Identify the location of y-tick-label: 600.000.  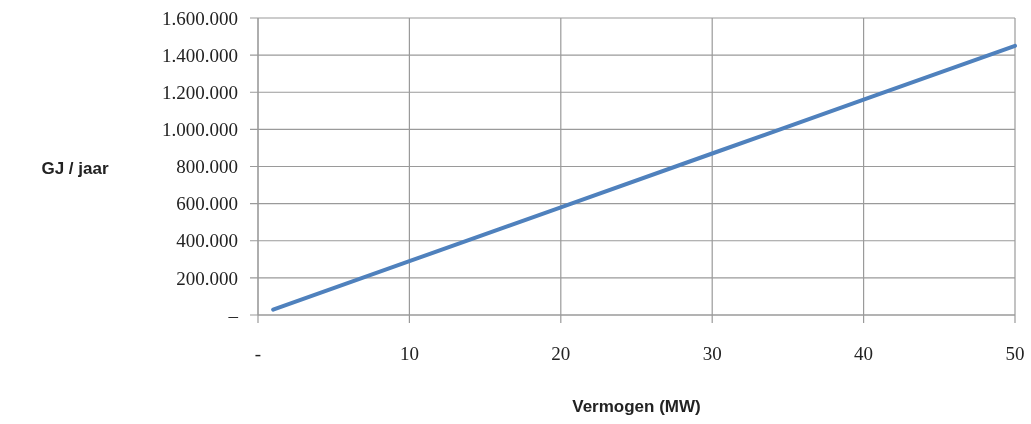
(207, 204).